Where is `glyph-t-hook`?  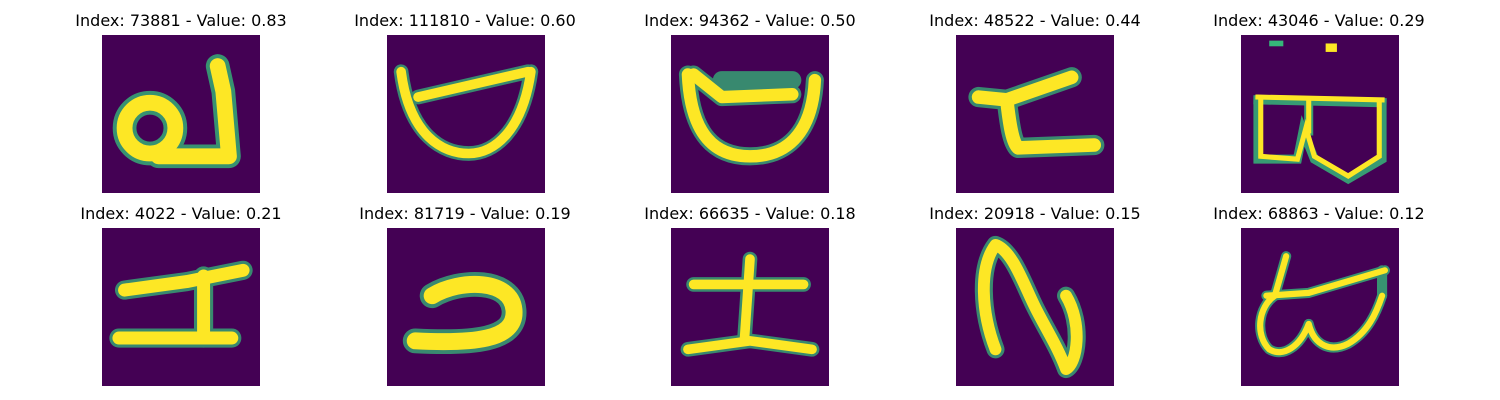
glyph-t-hook is located at coordinates (1036, 113).